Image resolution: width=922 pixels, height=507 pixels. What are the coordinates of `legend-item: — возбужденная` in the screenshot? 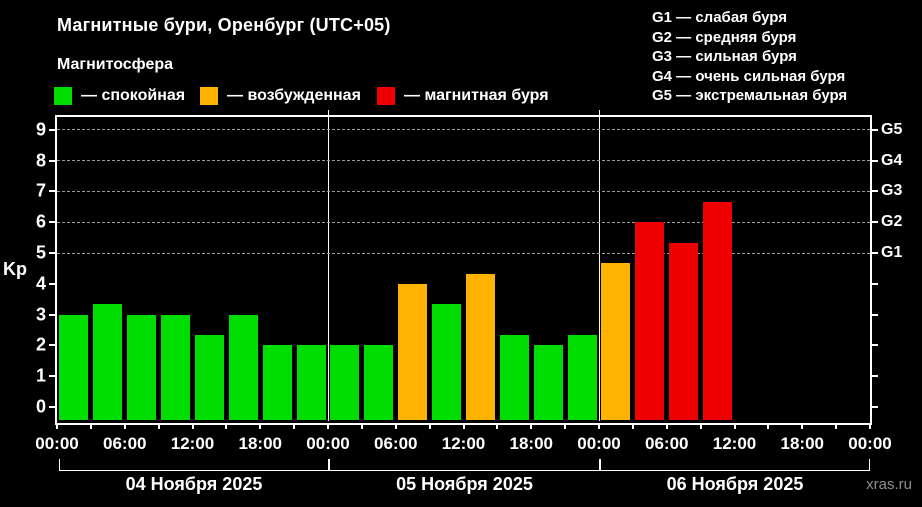 It's located at (300, 96).